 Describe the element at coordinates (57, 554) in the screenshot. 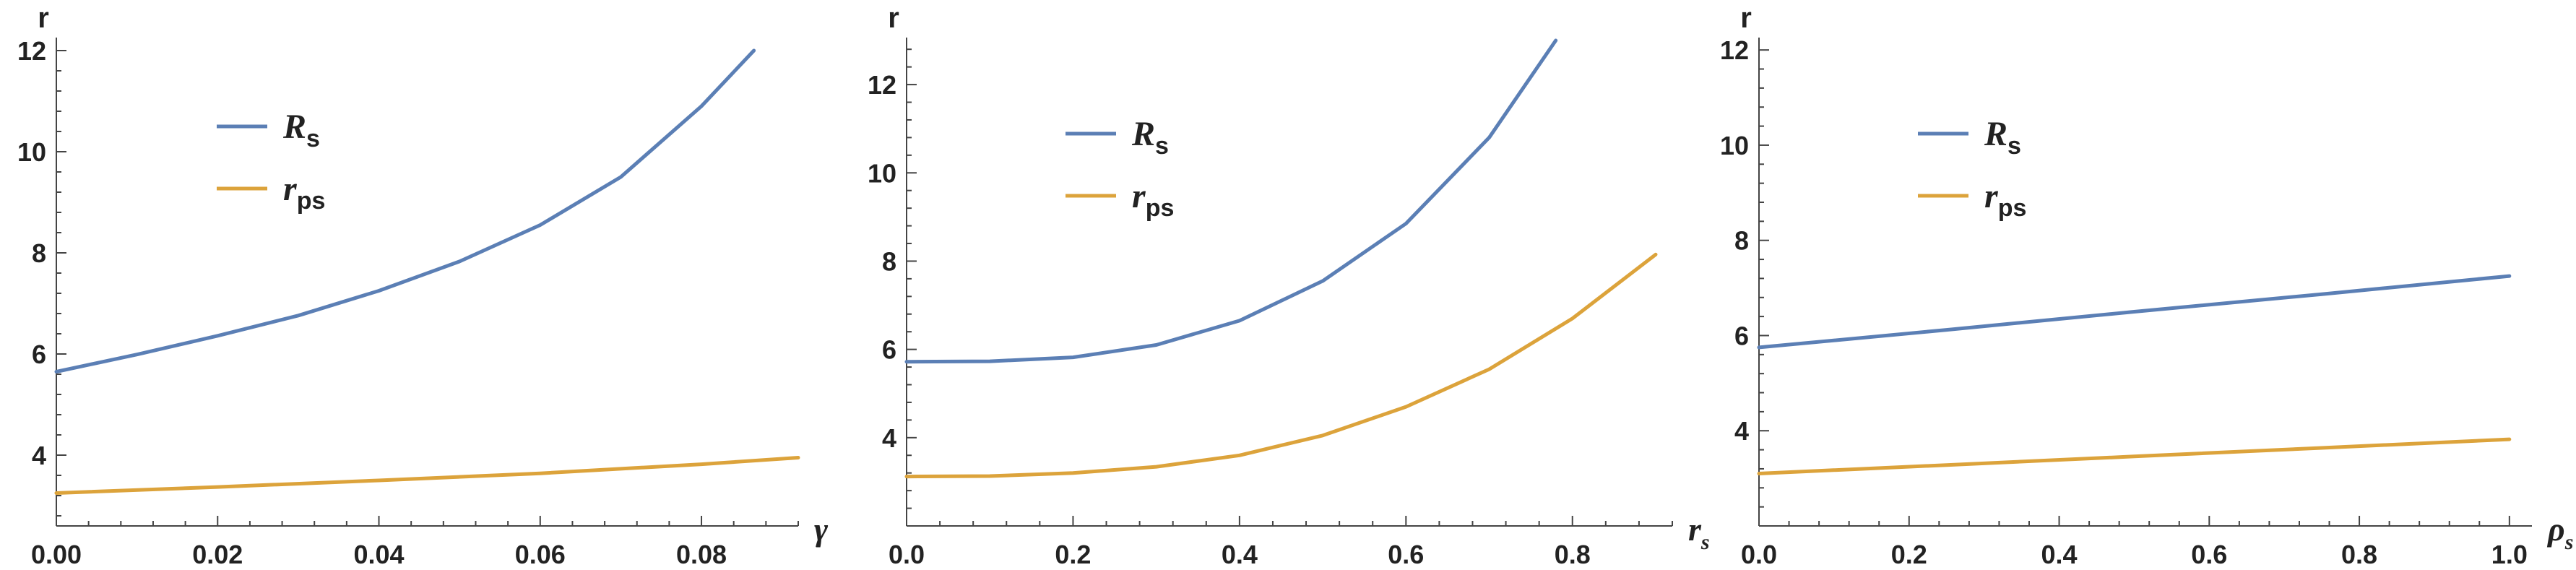

I see `x-tick-label: 0.00` at that location.